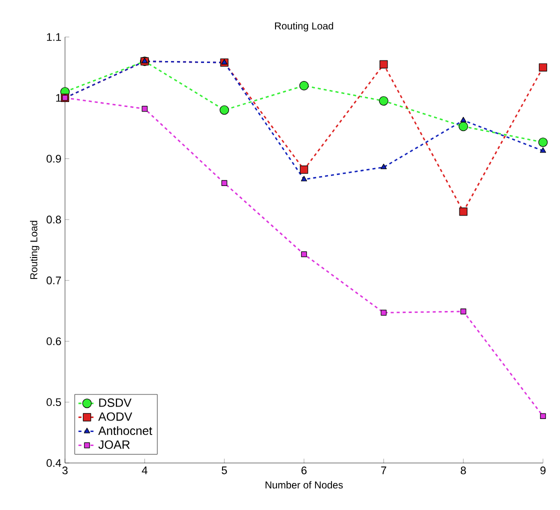 This screenshot has height=510, width=560. Describe the element at coordinates (53, 158) in the screenshot. I see `y-tick-label: 0.9` at that location.